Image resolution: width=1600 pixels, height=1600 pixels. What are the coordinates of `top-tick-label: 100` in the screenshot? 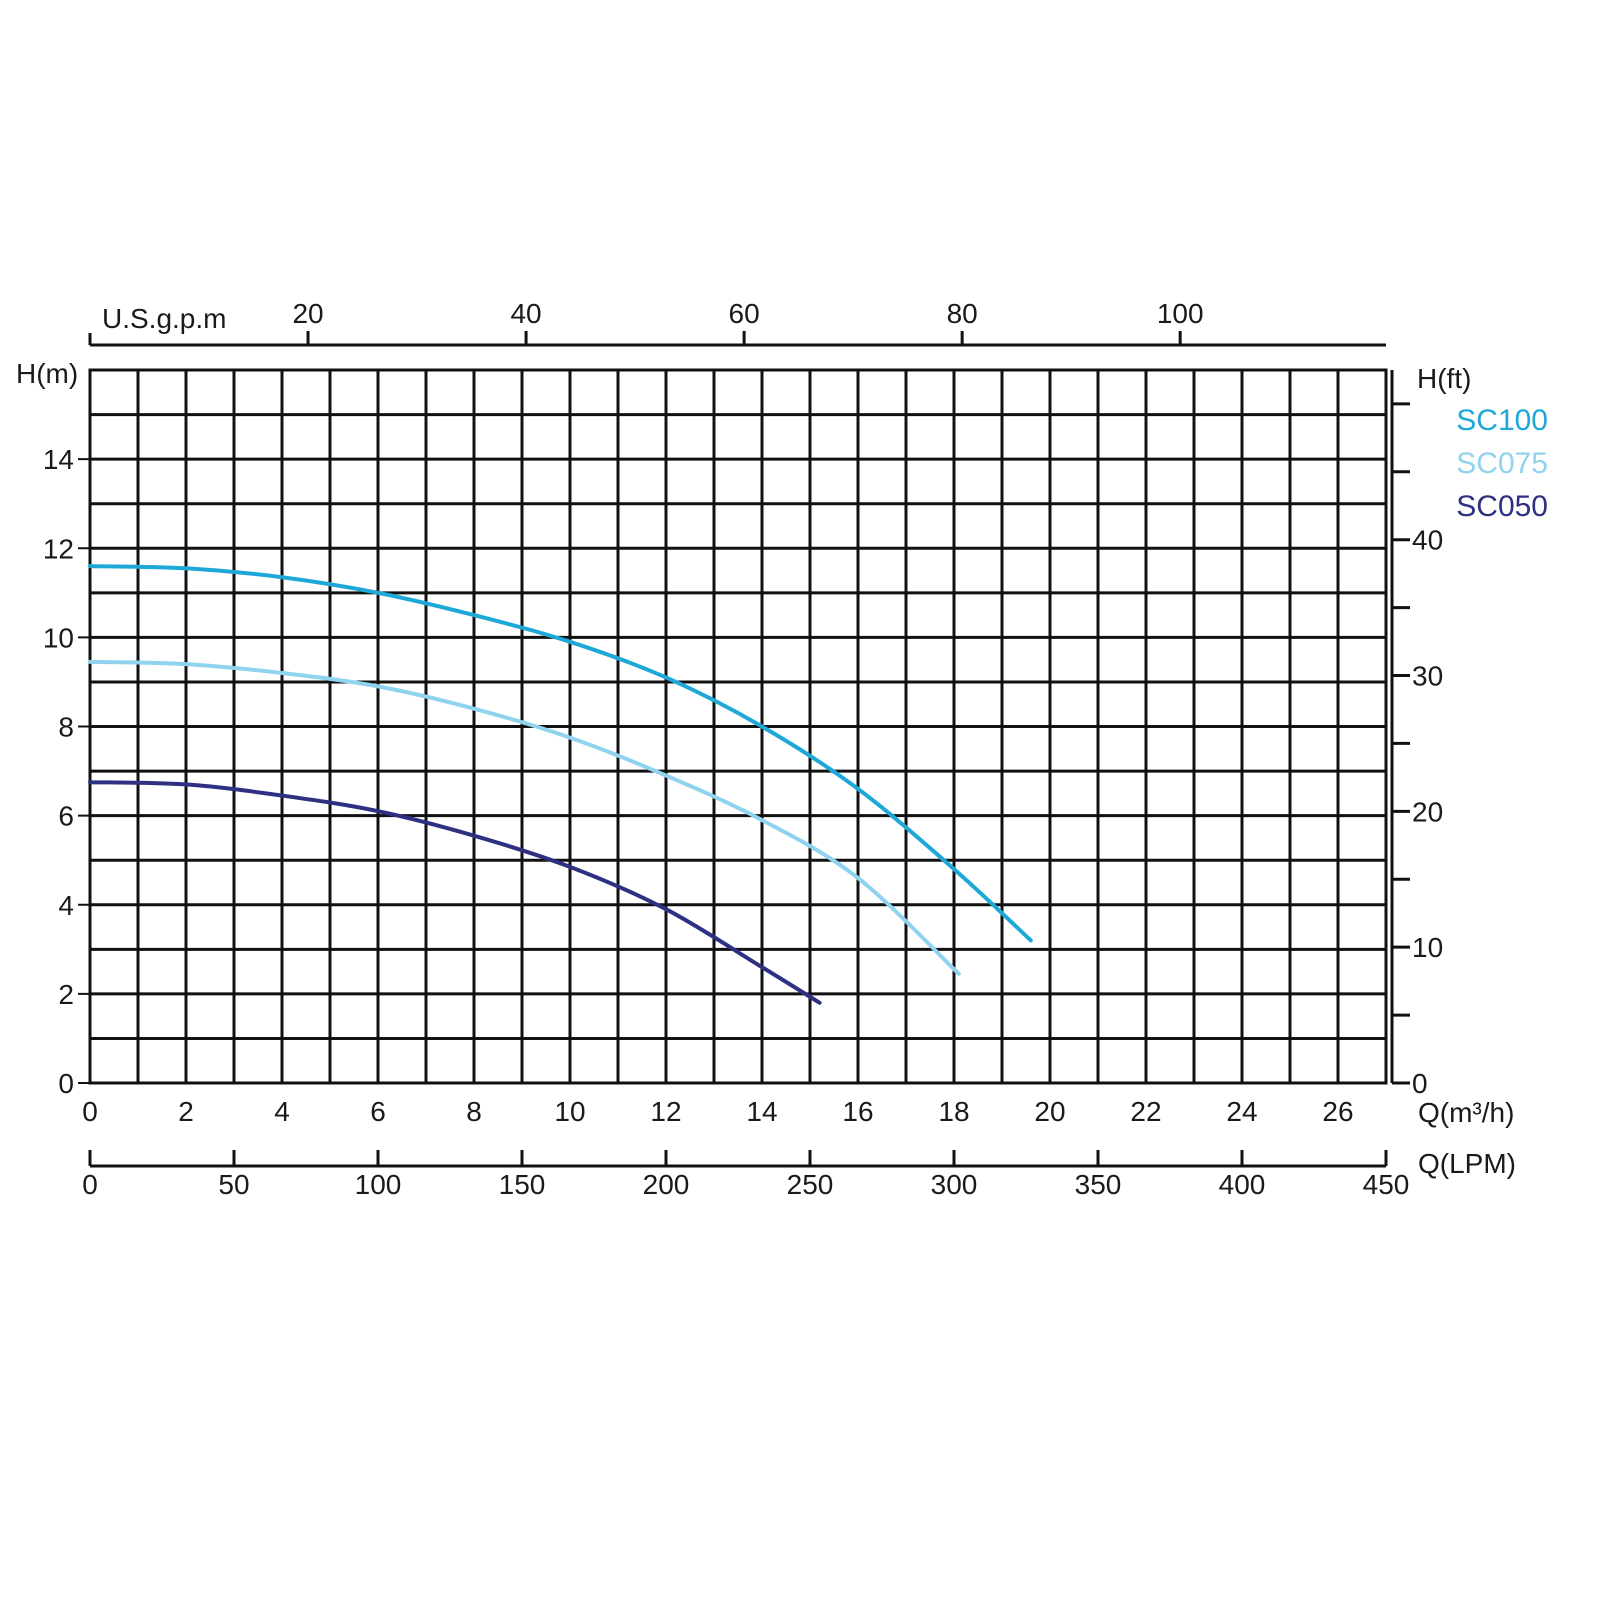 It's located at (1180, 313).